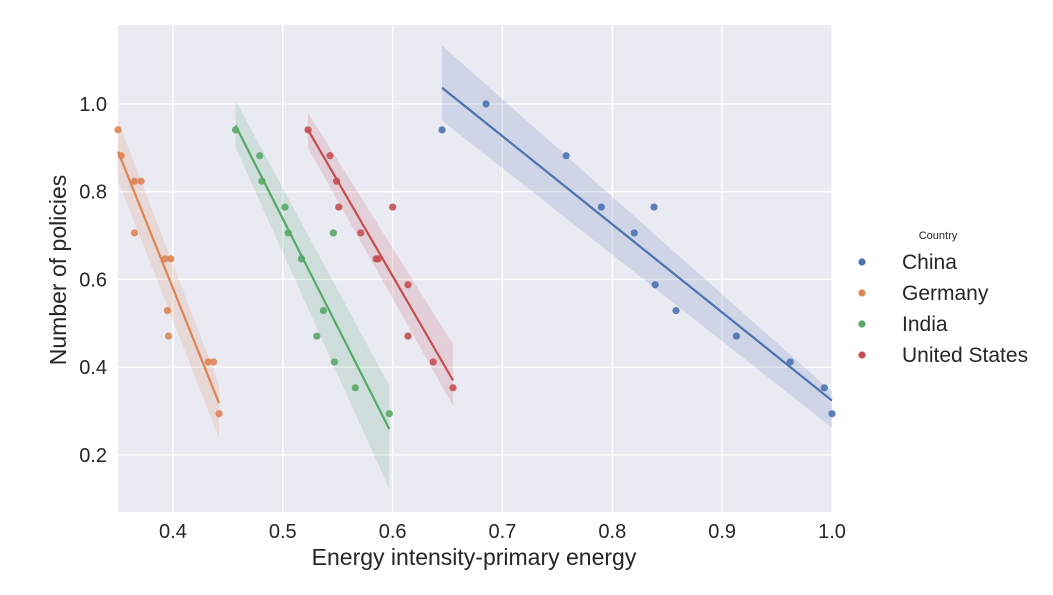 The image size is (1053, 595). Describe the element at coordinates (862, 293) in the screenshot. I see `germany-legend-marker` at that location.